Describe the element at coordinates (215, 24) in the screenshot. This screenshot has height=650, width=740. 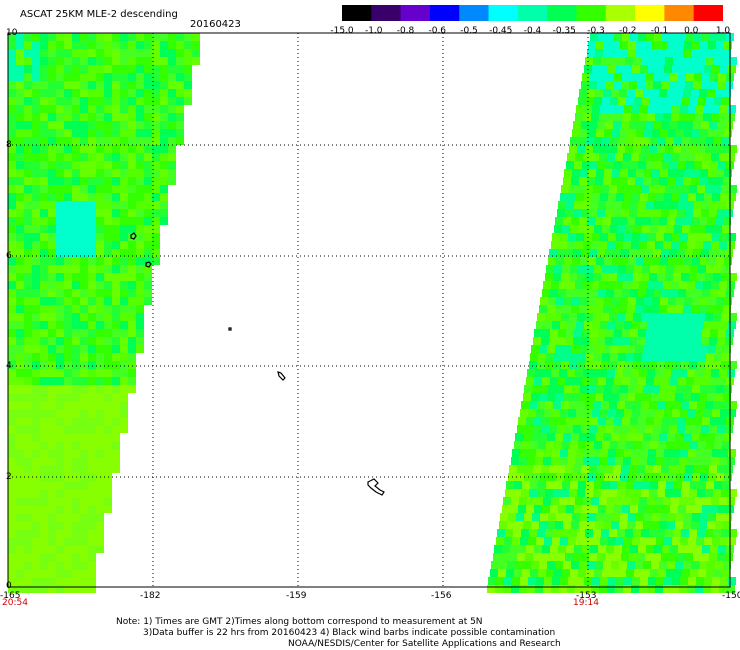
I see `product-date: 20160423` at that location.